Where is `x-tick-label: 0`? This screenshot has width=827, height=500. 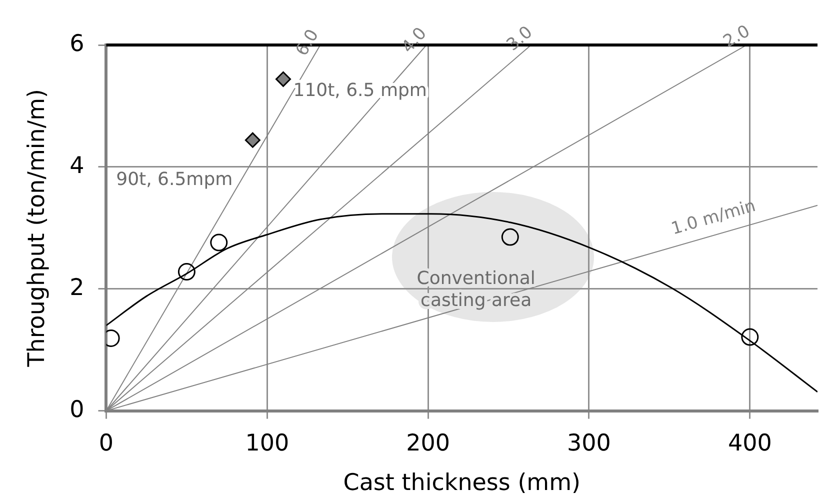 x-tick-label: 0 is located at coordinates (106, 443).